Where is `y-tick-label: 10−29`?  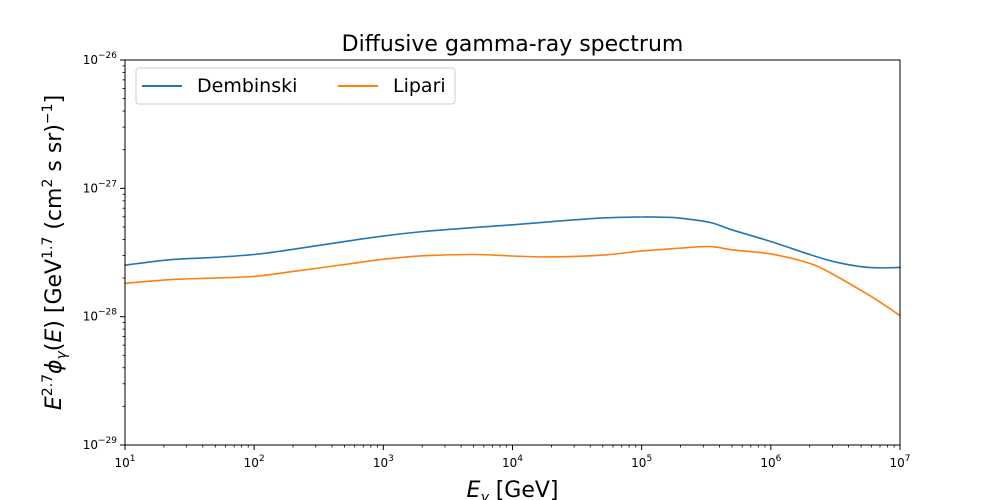 y-tick-label: 10−29 is located at coordinates (100, 444).